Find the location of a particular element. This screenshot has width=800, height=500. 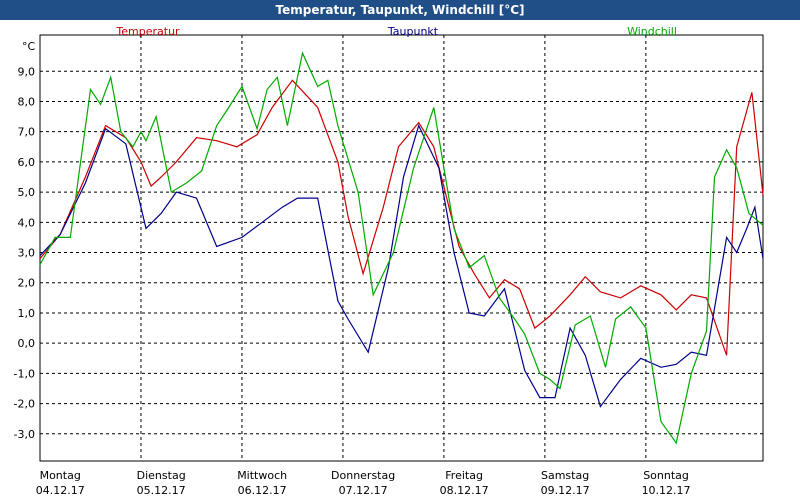

chart-title: Temperatur, Taupunkt, Windchill [°C] is located at coordinates (400, 10).